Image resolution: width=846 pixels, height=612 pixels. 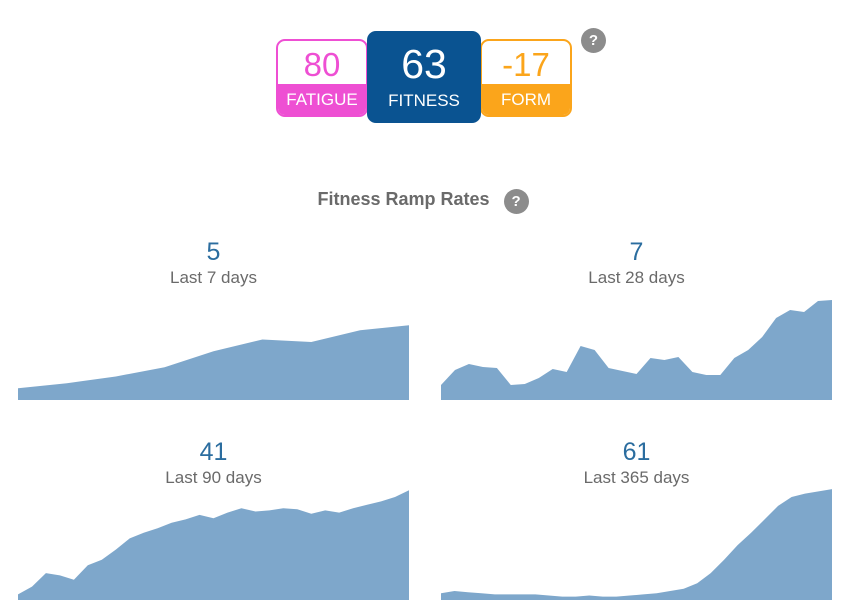 I want to click on ramp-panel-90-days: 41 Last 90 days, so click(x=213, y=520).